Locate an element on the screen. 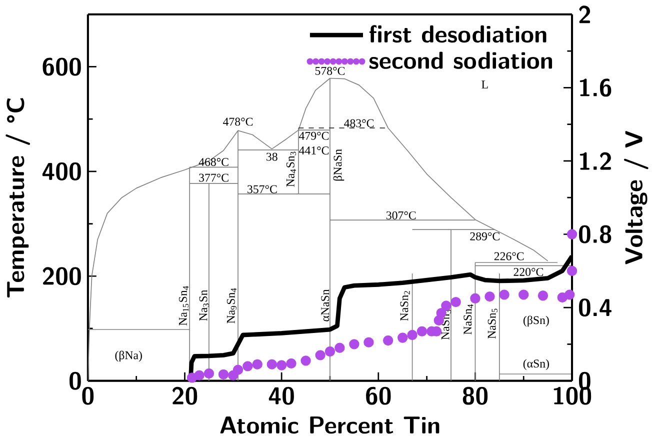 This screenshot has width=654, height=439. y-tick-label: 0 is located at coordinates (75, 381).